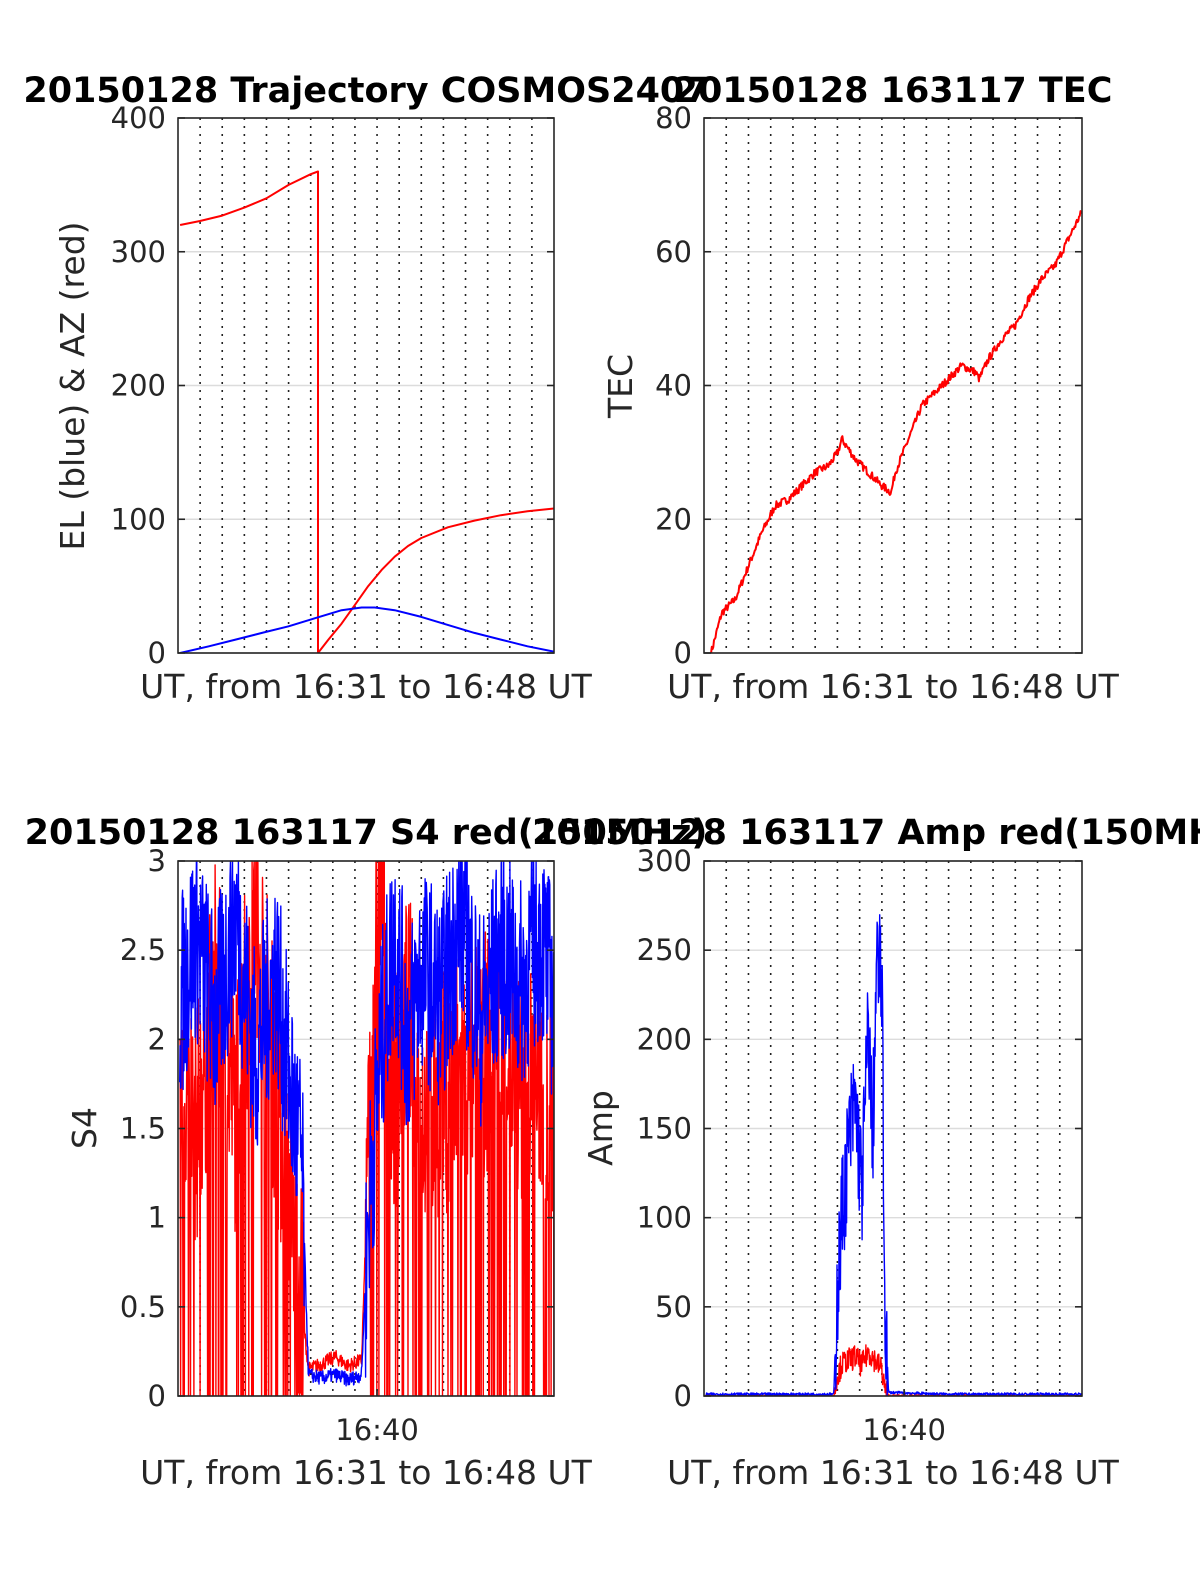 The image size is (1200, 1575). I want to click on s4-x-axis-label: UT, from 16:31 to 16:48 UT, so click(366, 1472).